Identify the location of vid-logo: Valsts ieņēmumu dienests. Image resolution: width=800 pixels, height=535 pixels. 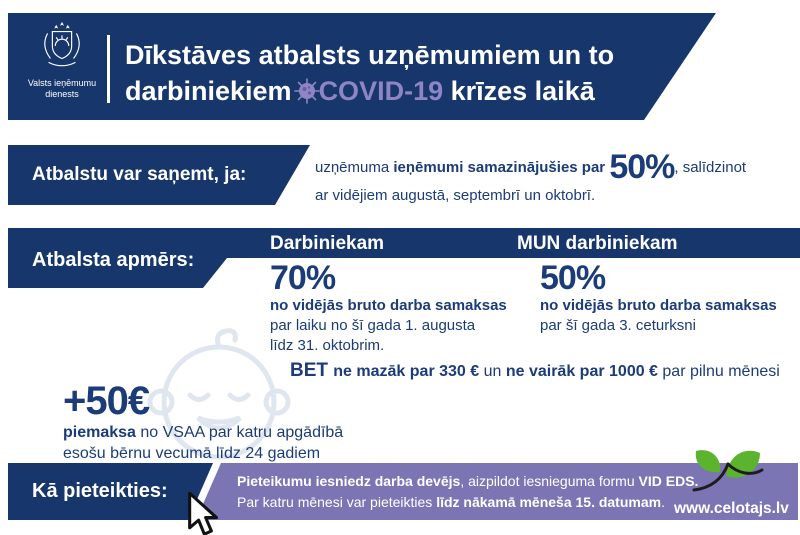
(62, 59).